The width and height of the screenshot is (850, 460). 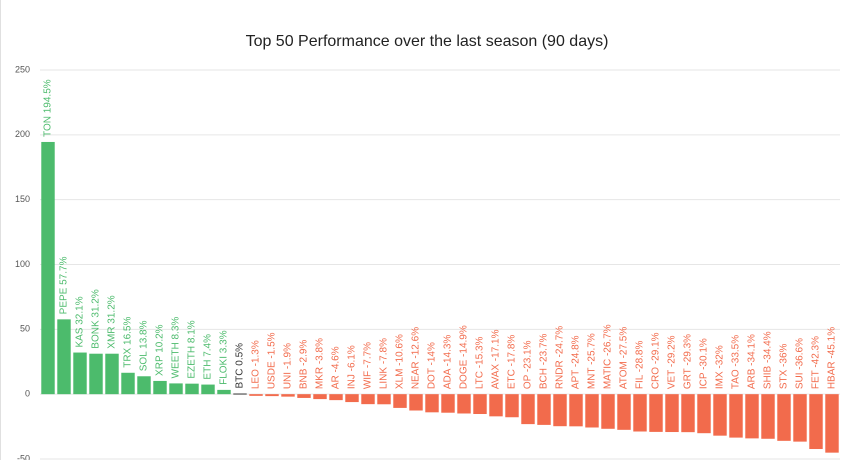 What do you see at coordinates (112, 321) in the screenshot?
I see `value-label: XMR 31.2%` at bounding box center [112, 321].